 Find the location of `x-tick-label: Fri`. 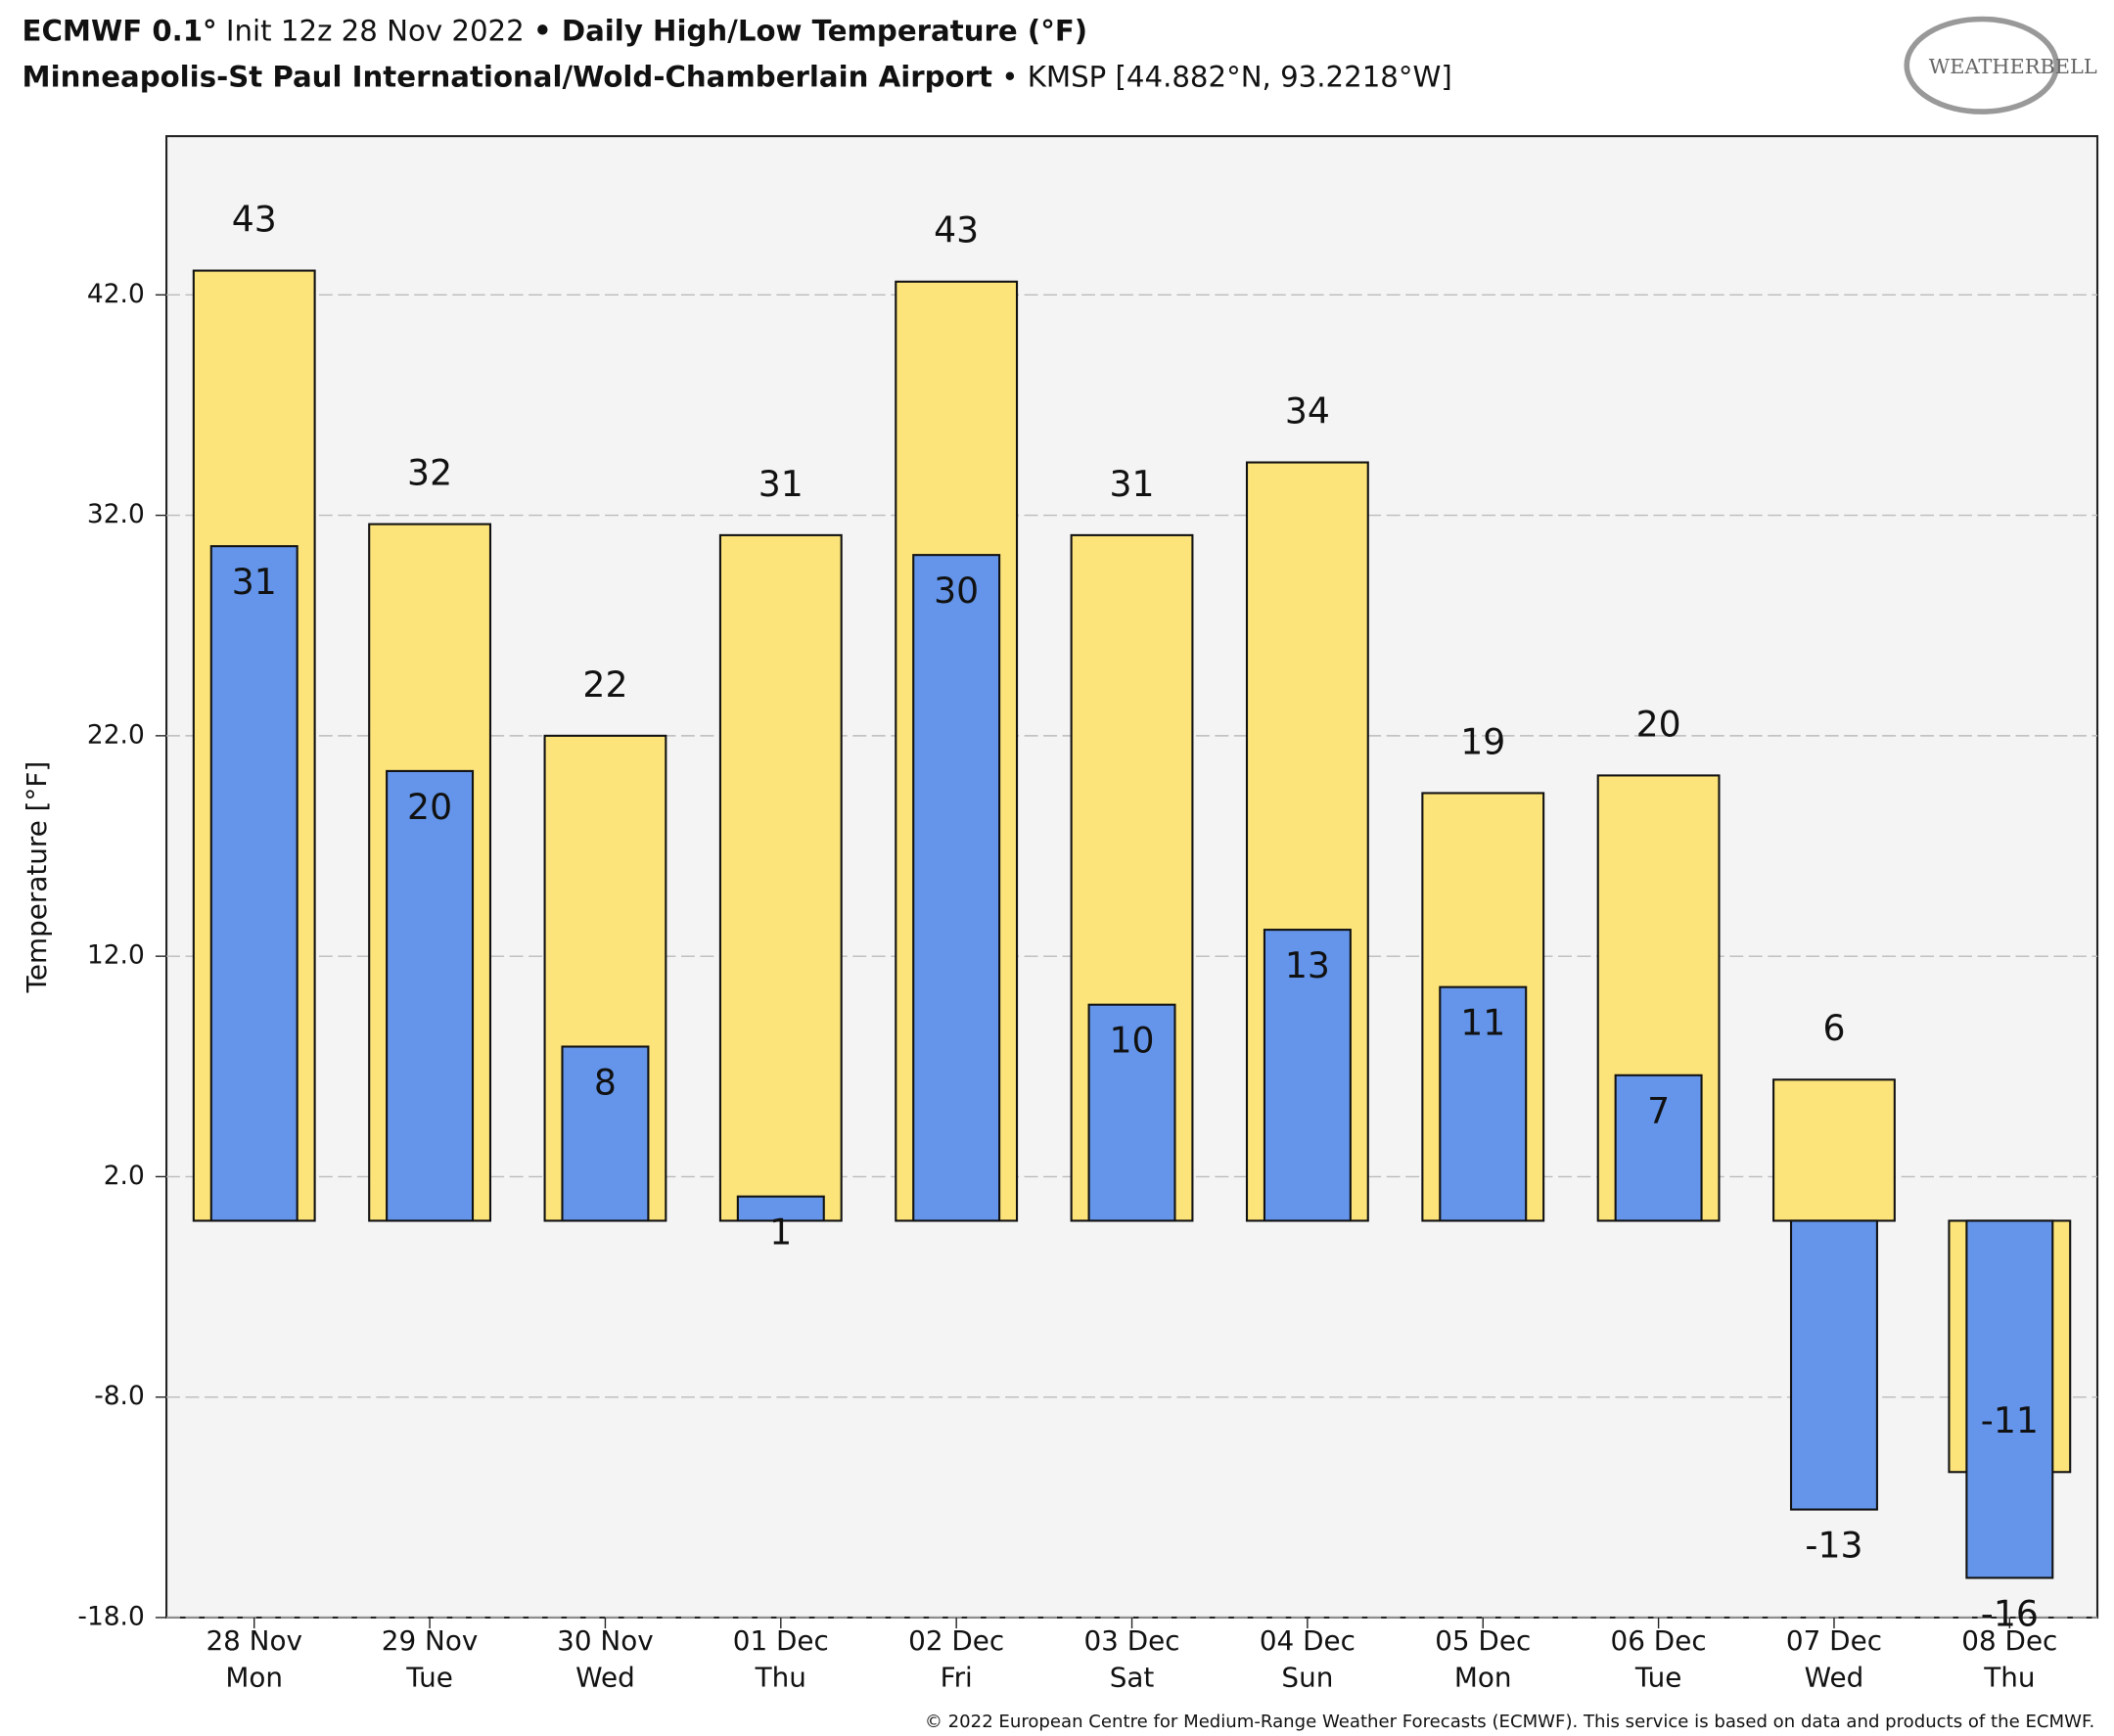

x-tick-label: Fri is located at coordinates (957, 1678).